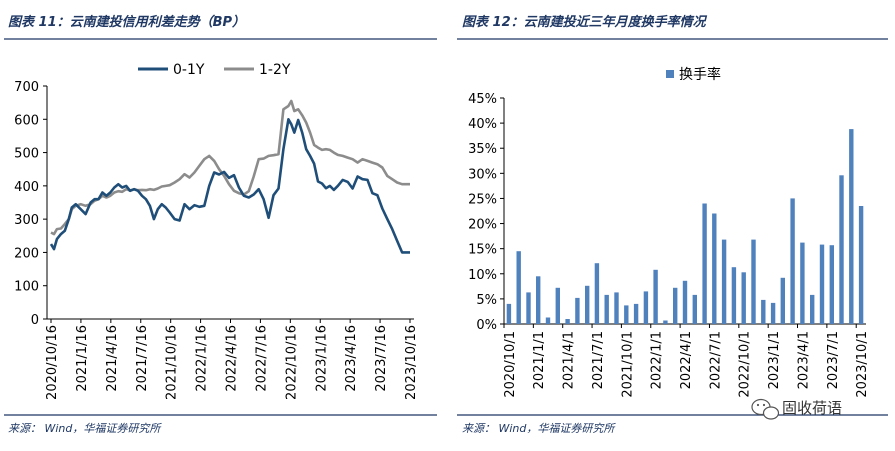 Image resolution: width=895 pixels, height=451 pixels. Describe the element at coordinates (26, 87) in the screenshot. I see `line-y-tick-label: 700` at that location.